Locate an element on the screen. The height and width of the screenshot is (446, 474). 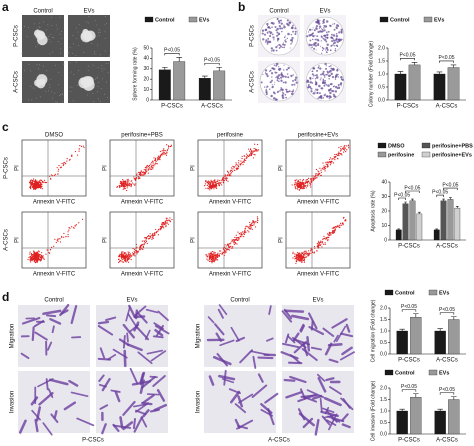
significance-label: P<0.05 is located at coordinates (408, 56).